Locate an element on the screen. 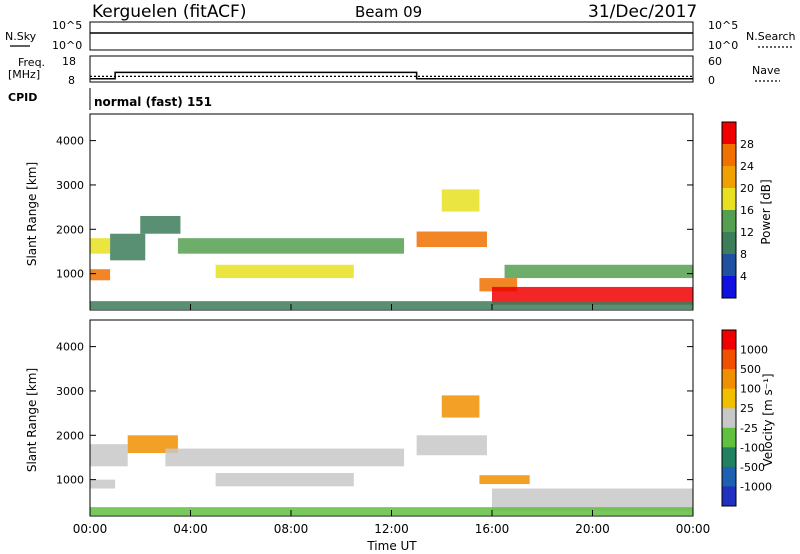  x-tick-label: 12:00 is located at coordinates (391, 529).